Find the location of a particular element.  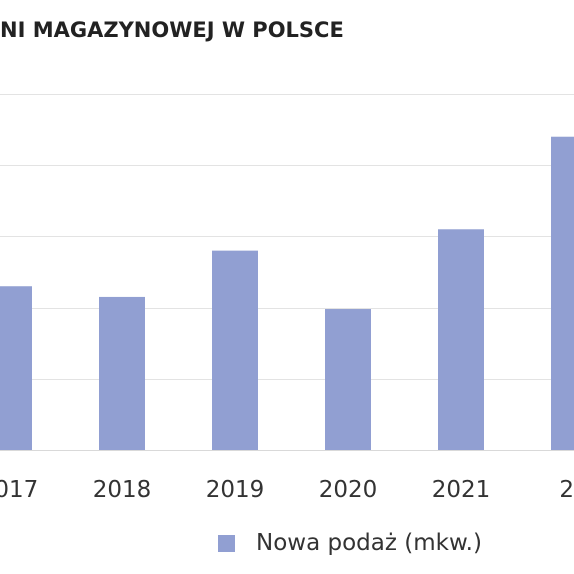

bar-2020 is located at coordinates (348, 379).